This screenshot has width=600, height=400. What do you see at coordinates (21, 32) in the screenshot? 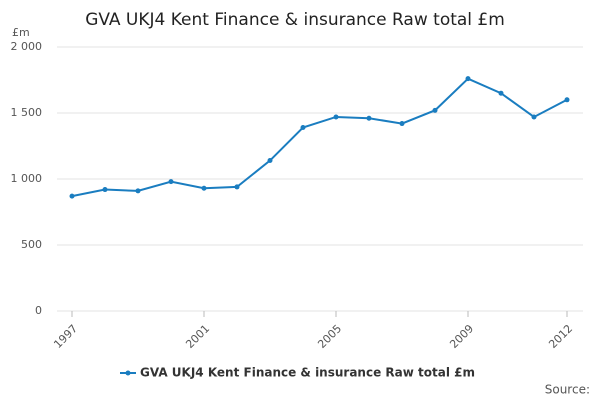
I see `y-axis-label: £m` at bounding box center [21, 32].